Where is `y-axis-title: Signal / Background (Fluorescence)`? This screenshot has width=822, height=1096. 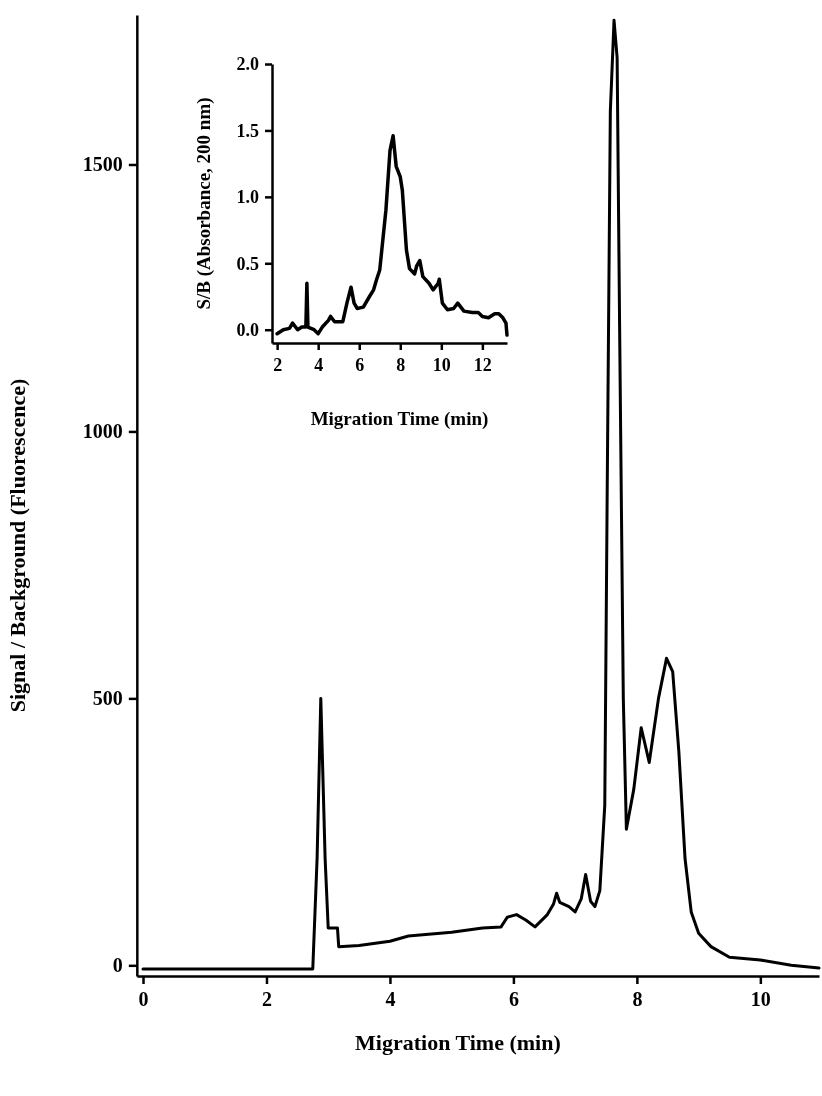 y-axis-title: Signal / Background (Fluorescence) is located at coordinates (17, 545).